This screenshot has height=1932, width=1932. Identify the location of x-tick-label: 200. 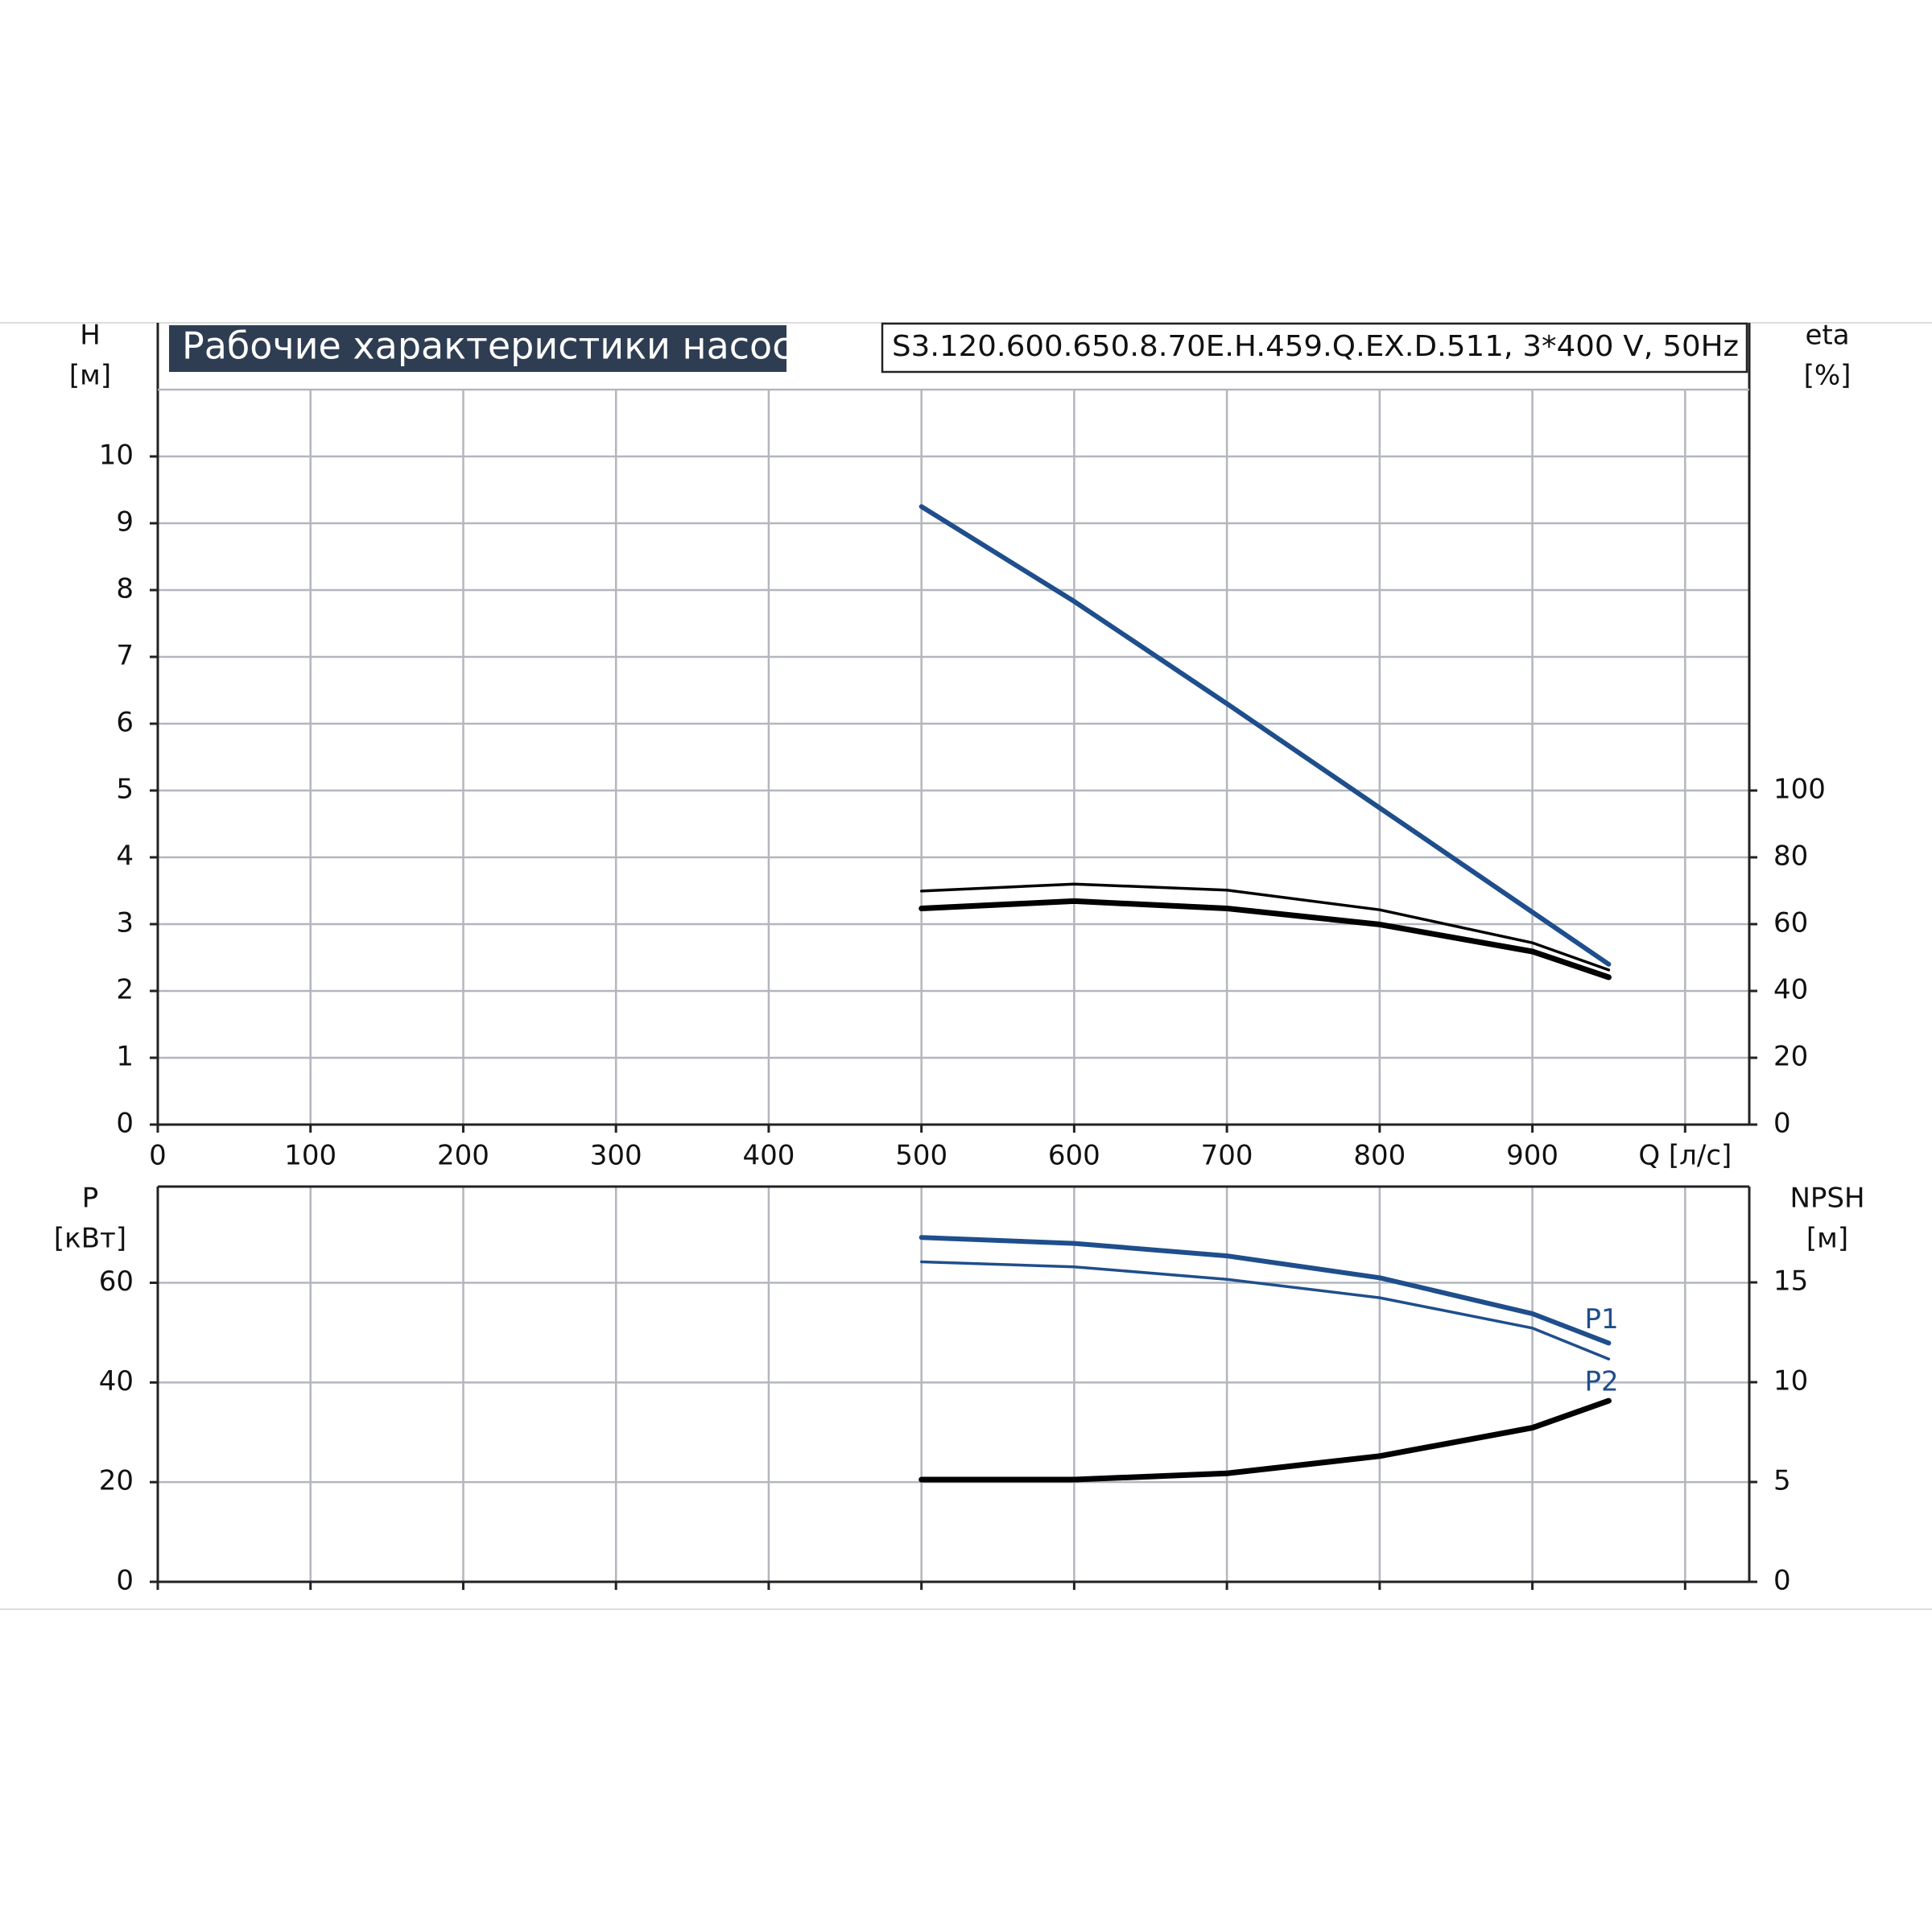
(463, 1156).